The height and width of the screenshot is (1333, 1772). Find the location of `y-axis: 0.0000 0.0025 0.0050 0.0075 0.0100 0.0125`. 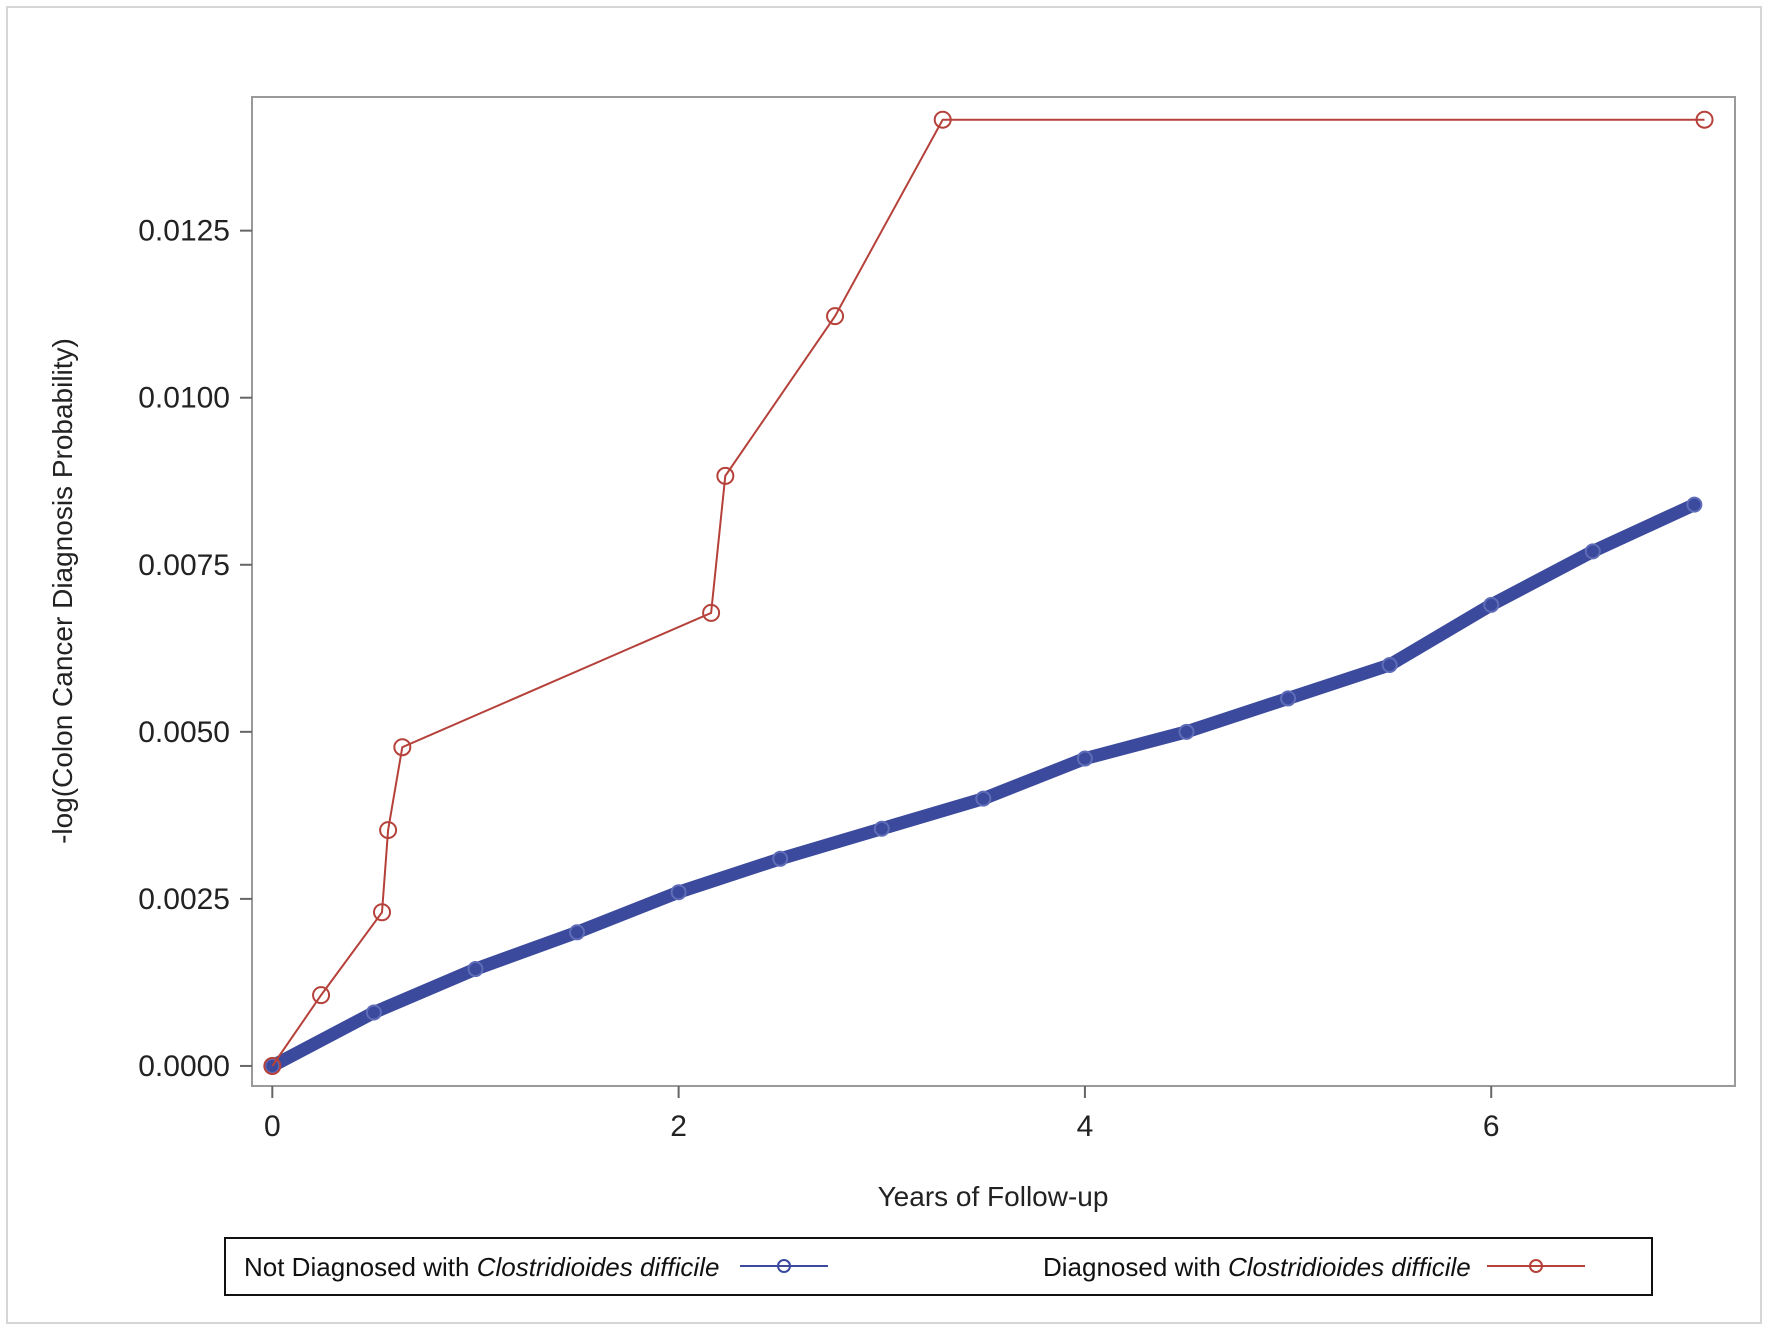

y-axis: 0.0000 0.0025 0.0050 0.0075 0.0100 0.0125 is located at coordinates (195, 649).